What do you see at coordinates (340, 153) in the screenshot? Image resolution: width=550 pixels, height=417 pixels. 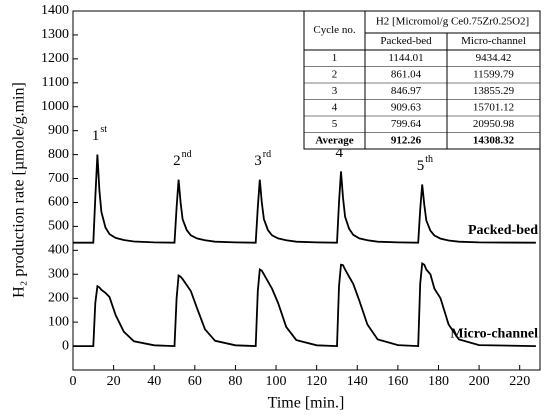 I see `cycle-label: 4` at bounding box center [340, 153].